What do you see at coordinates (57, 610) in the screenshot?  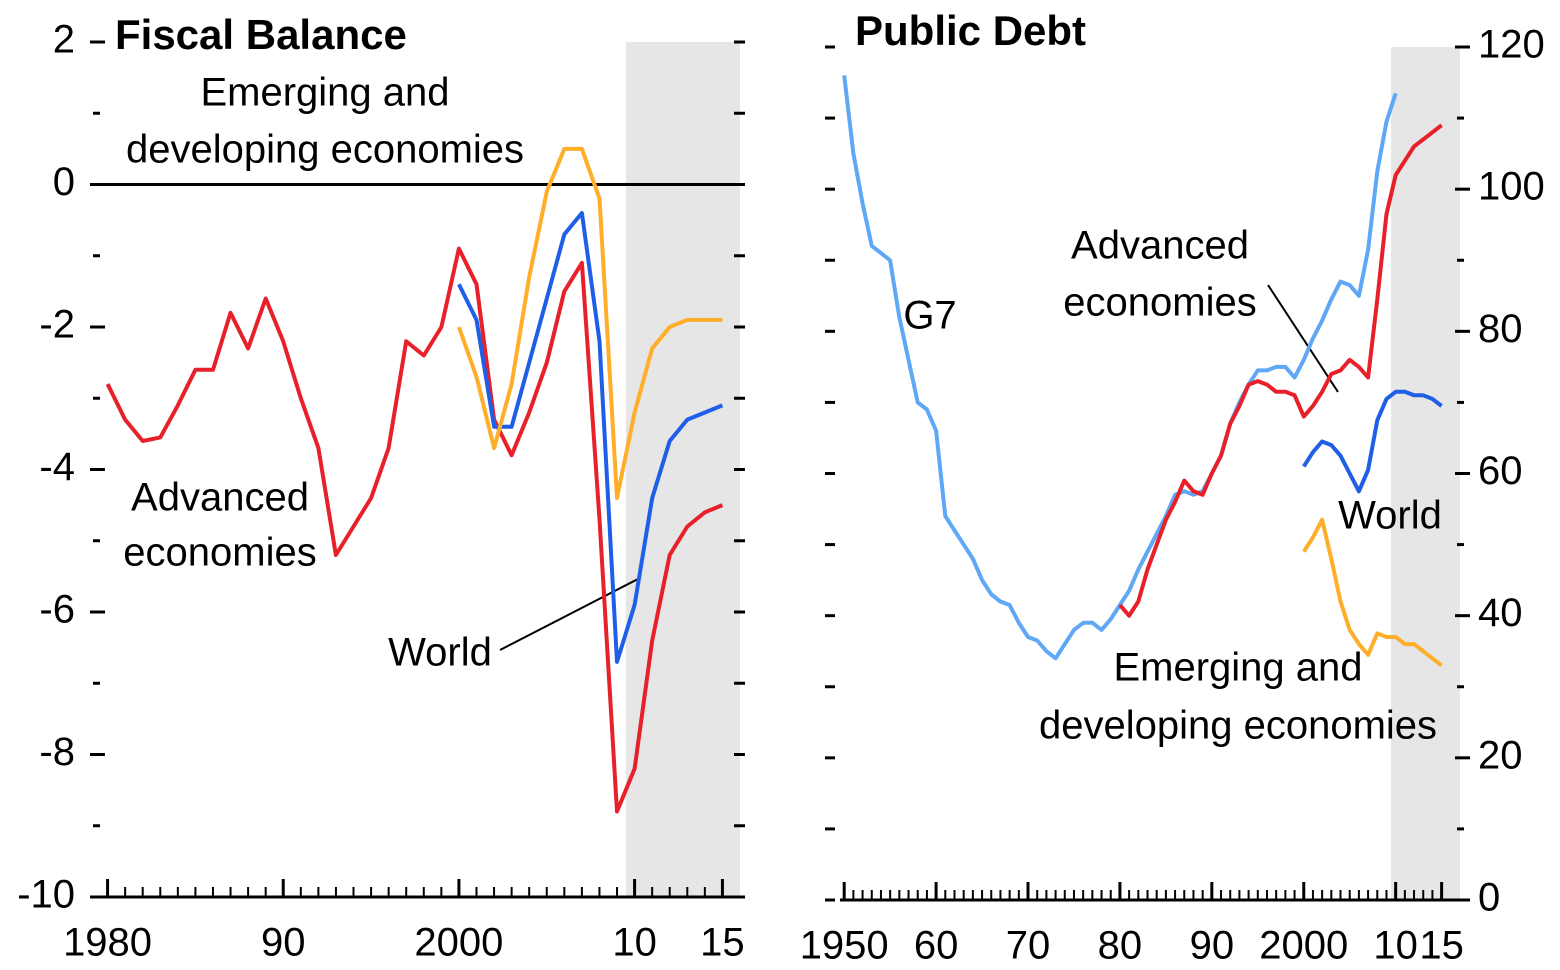 I see `y-tick-label: -6` at bounding box center [57, 610].